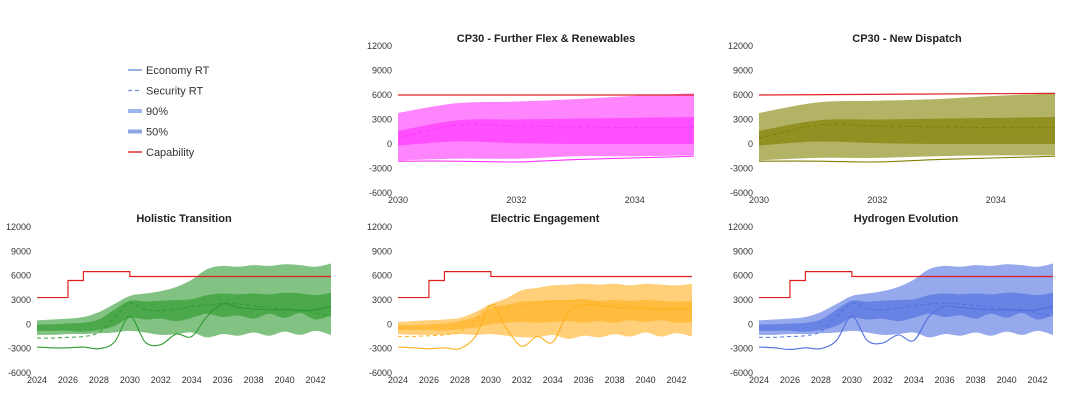  What do you see at coordinates (906, 219) in the screenshot?
I see `chart-title: Hydrogen Evolution` at bounding box center [906, 219].